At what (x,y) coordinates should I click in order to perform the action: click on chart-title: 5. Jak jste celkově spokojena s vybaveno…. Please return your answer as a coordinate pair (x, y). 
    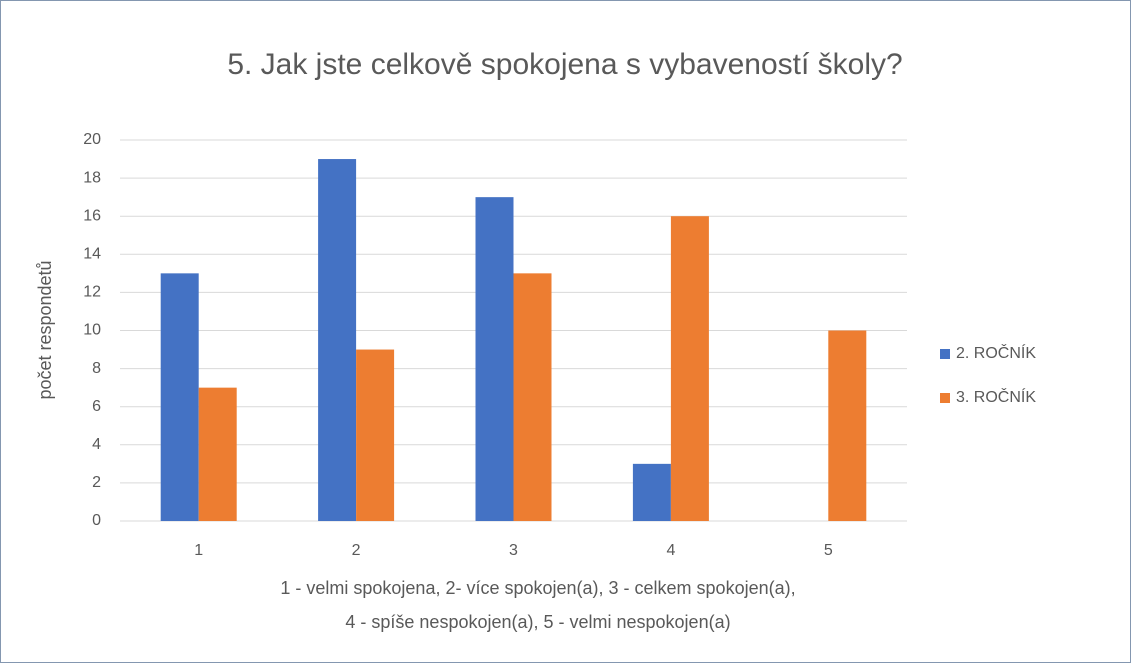
    Looking at the image, I should click on (564, 64).